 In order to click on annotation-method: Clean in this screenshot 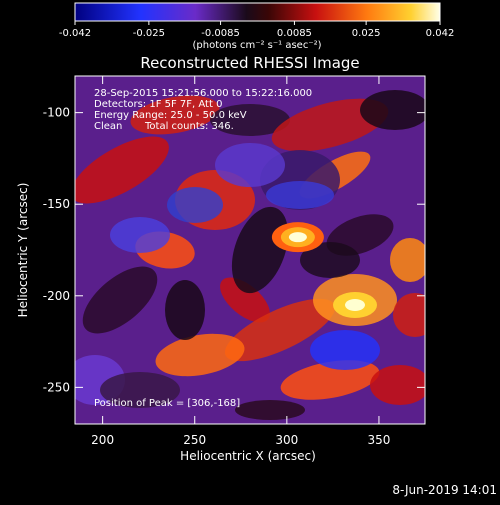, I will do `click(108, 126)`.